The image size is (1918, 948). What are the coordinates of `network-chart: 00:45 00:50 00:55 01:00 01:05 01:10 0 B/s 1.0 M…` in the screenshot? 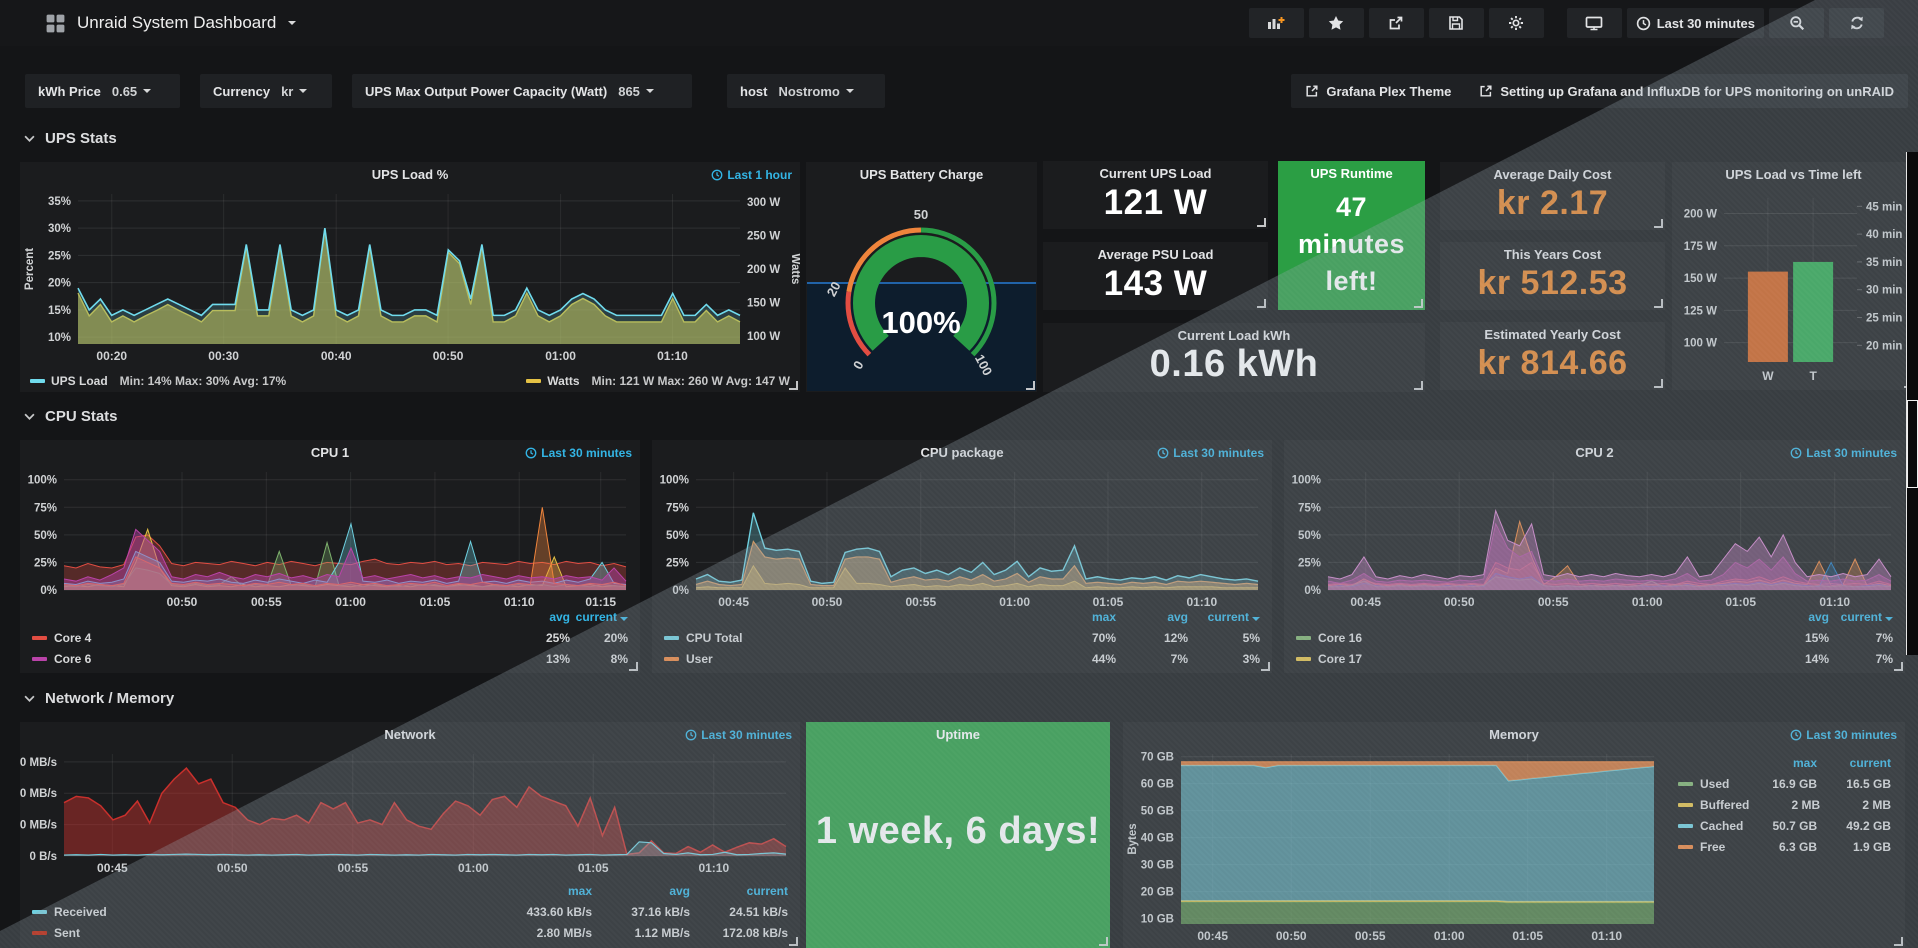 It's located at (410, 812).